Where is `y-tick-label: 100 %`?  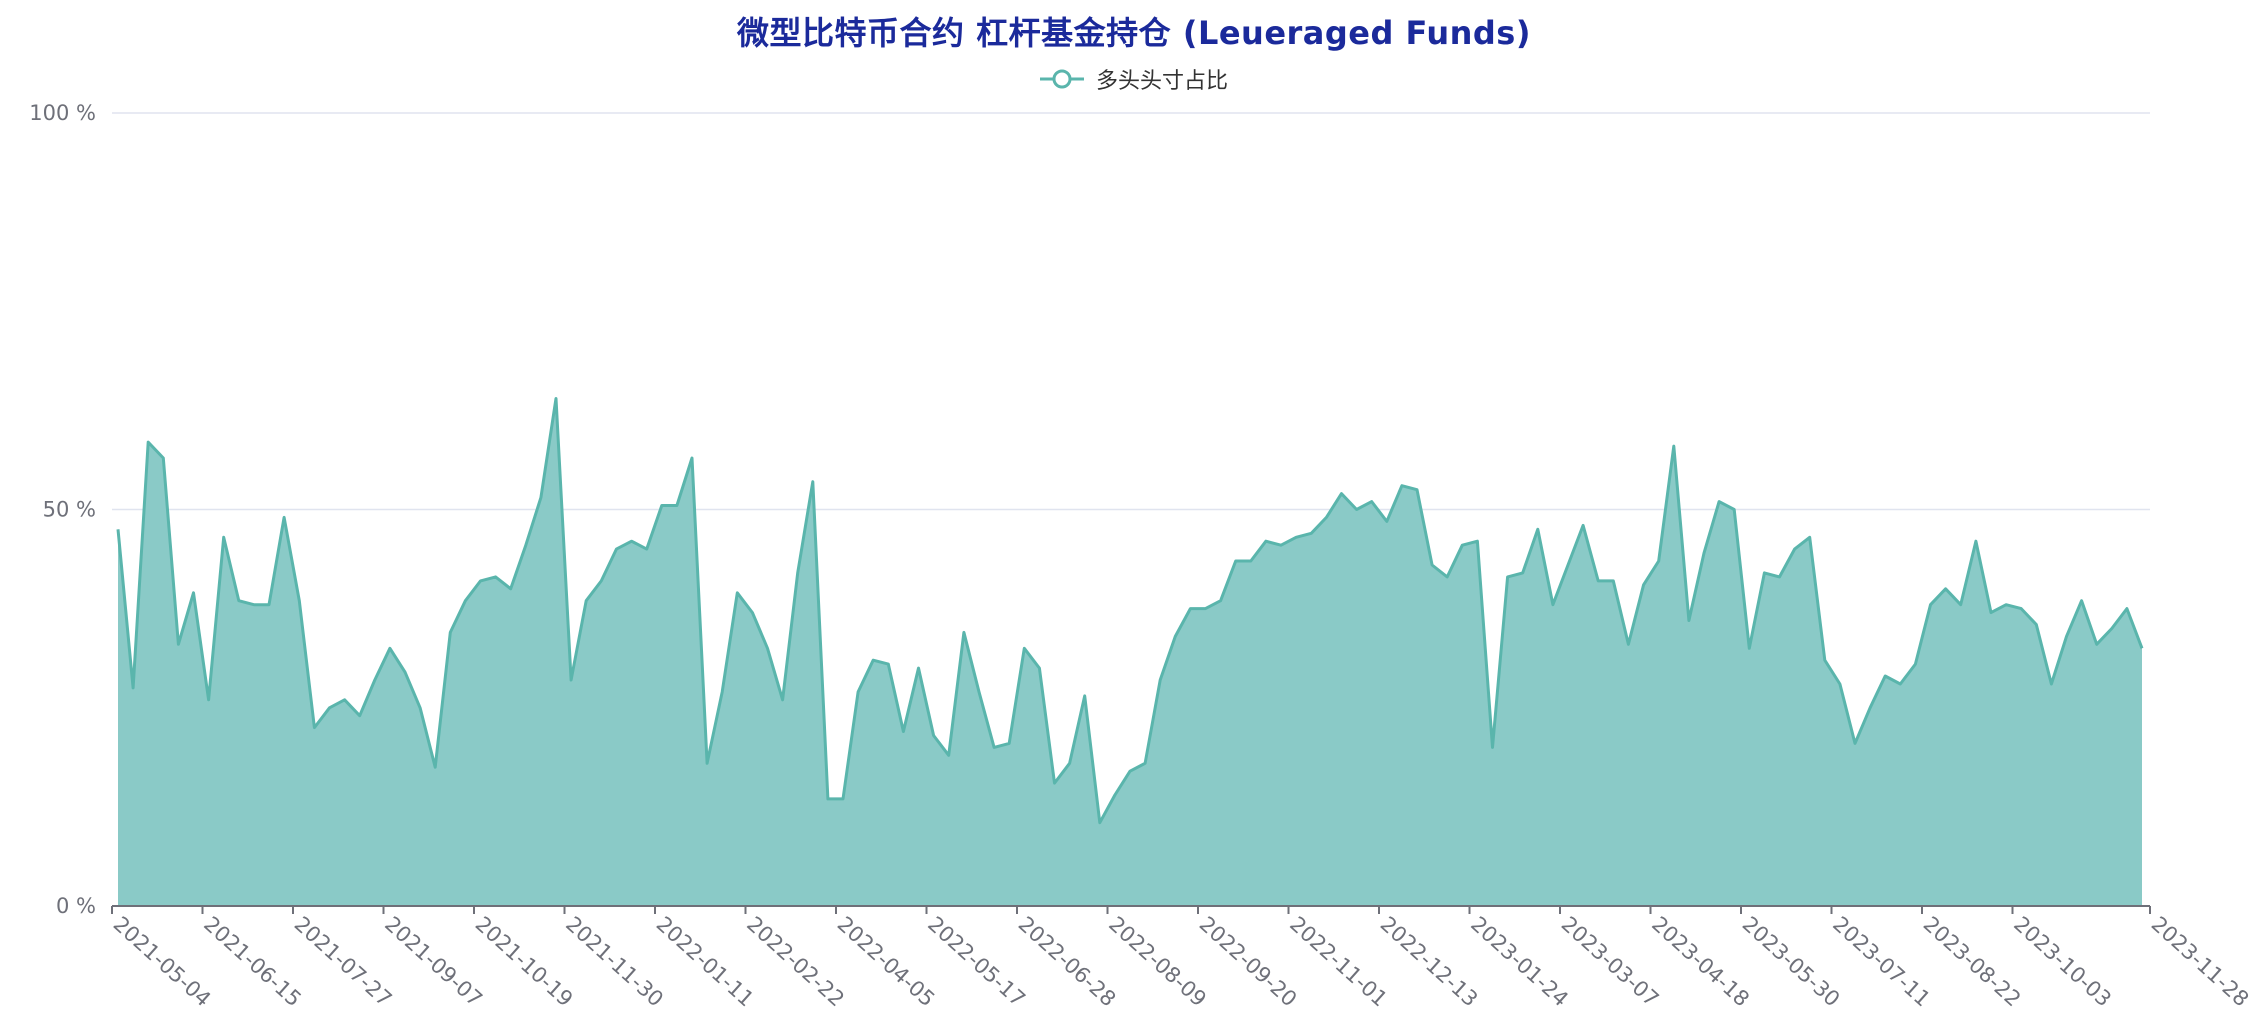 y-tick-label: 100 % is located at coordinates (62, 113).